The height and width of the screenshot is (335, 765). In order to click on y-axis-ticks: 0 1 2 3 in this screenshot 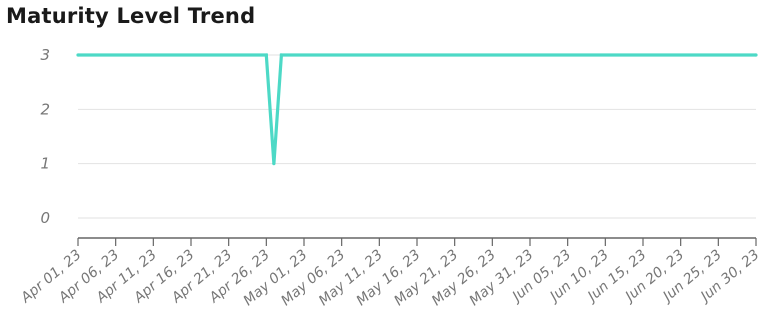, I will do `click(45, 136)`.